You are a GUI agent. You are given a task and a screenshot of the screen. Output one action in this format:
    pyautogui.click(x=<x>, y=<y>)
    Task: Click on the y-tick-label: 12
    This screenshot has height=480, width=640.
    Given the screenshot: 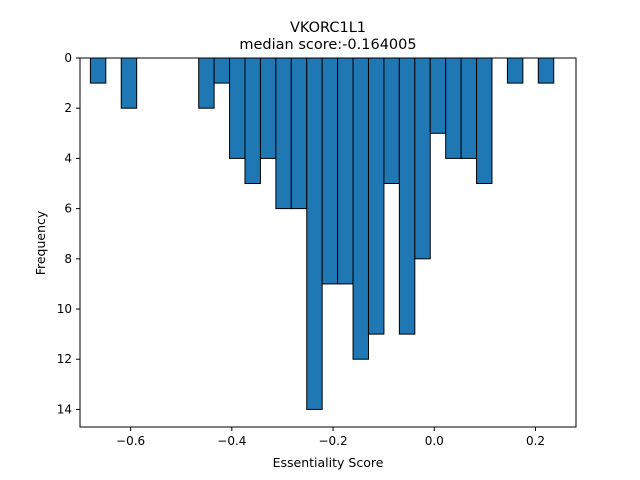 What is the action you would take?
    pyautogui.click(x=64, y=359)
    